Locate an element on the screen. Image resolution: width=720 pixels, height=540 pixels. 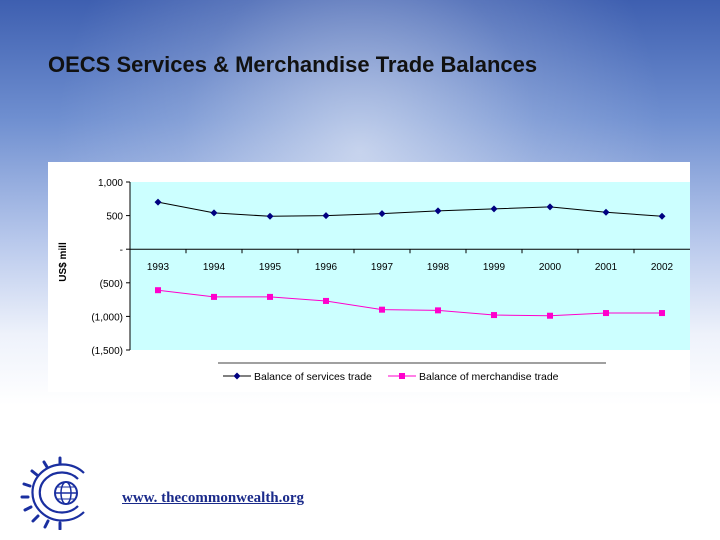
y-tick-label: - is located at coordinates (121, 250).